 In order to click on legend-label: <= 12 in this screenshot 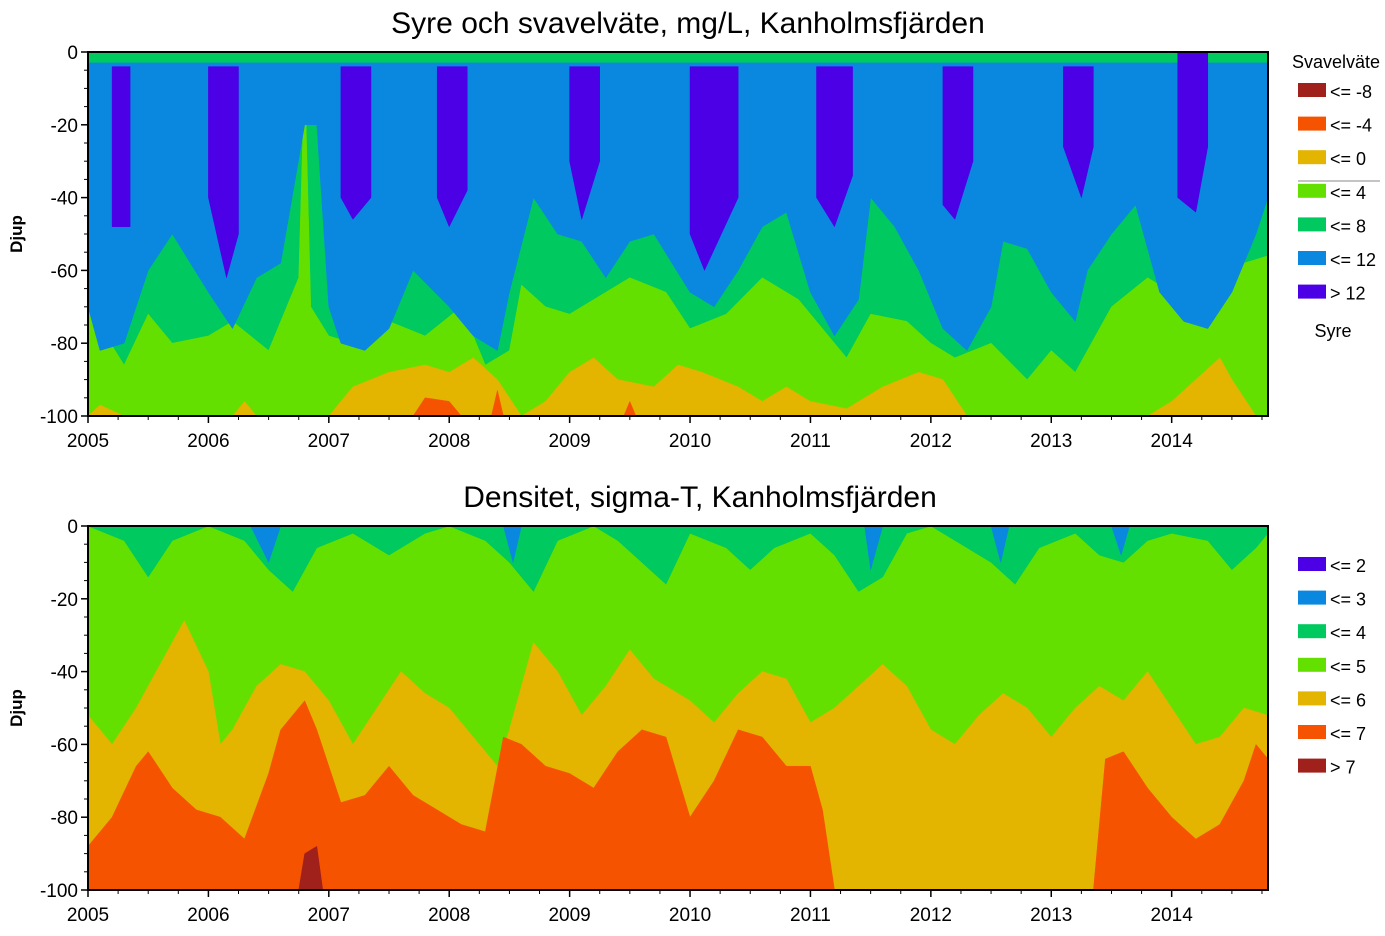, I will do `click(1353, 260)`.